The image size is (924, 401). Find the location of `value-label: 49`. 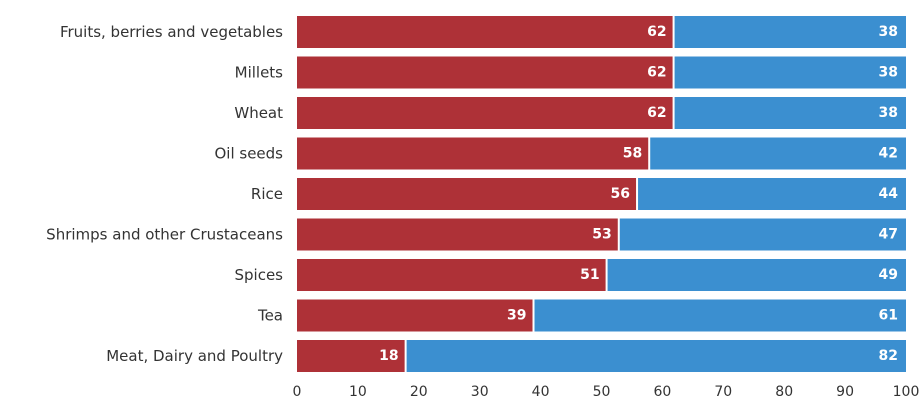

value-label: 49 is located at coordinates (888, 275).